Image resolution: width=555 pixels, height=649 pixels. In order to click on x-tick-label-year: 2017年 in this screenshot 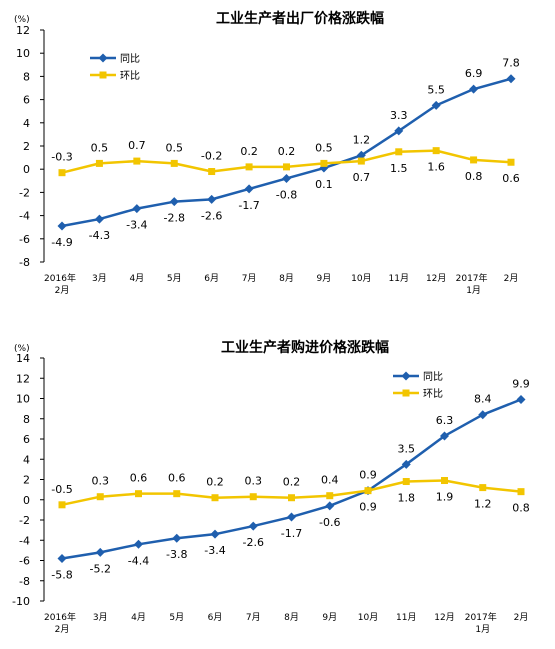, I will do `click(472, 278)`.